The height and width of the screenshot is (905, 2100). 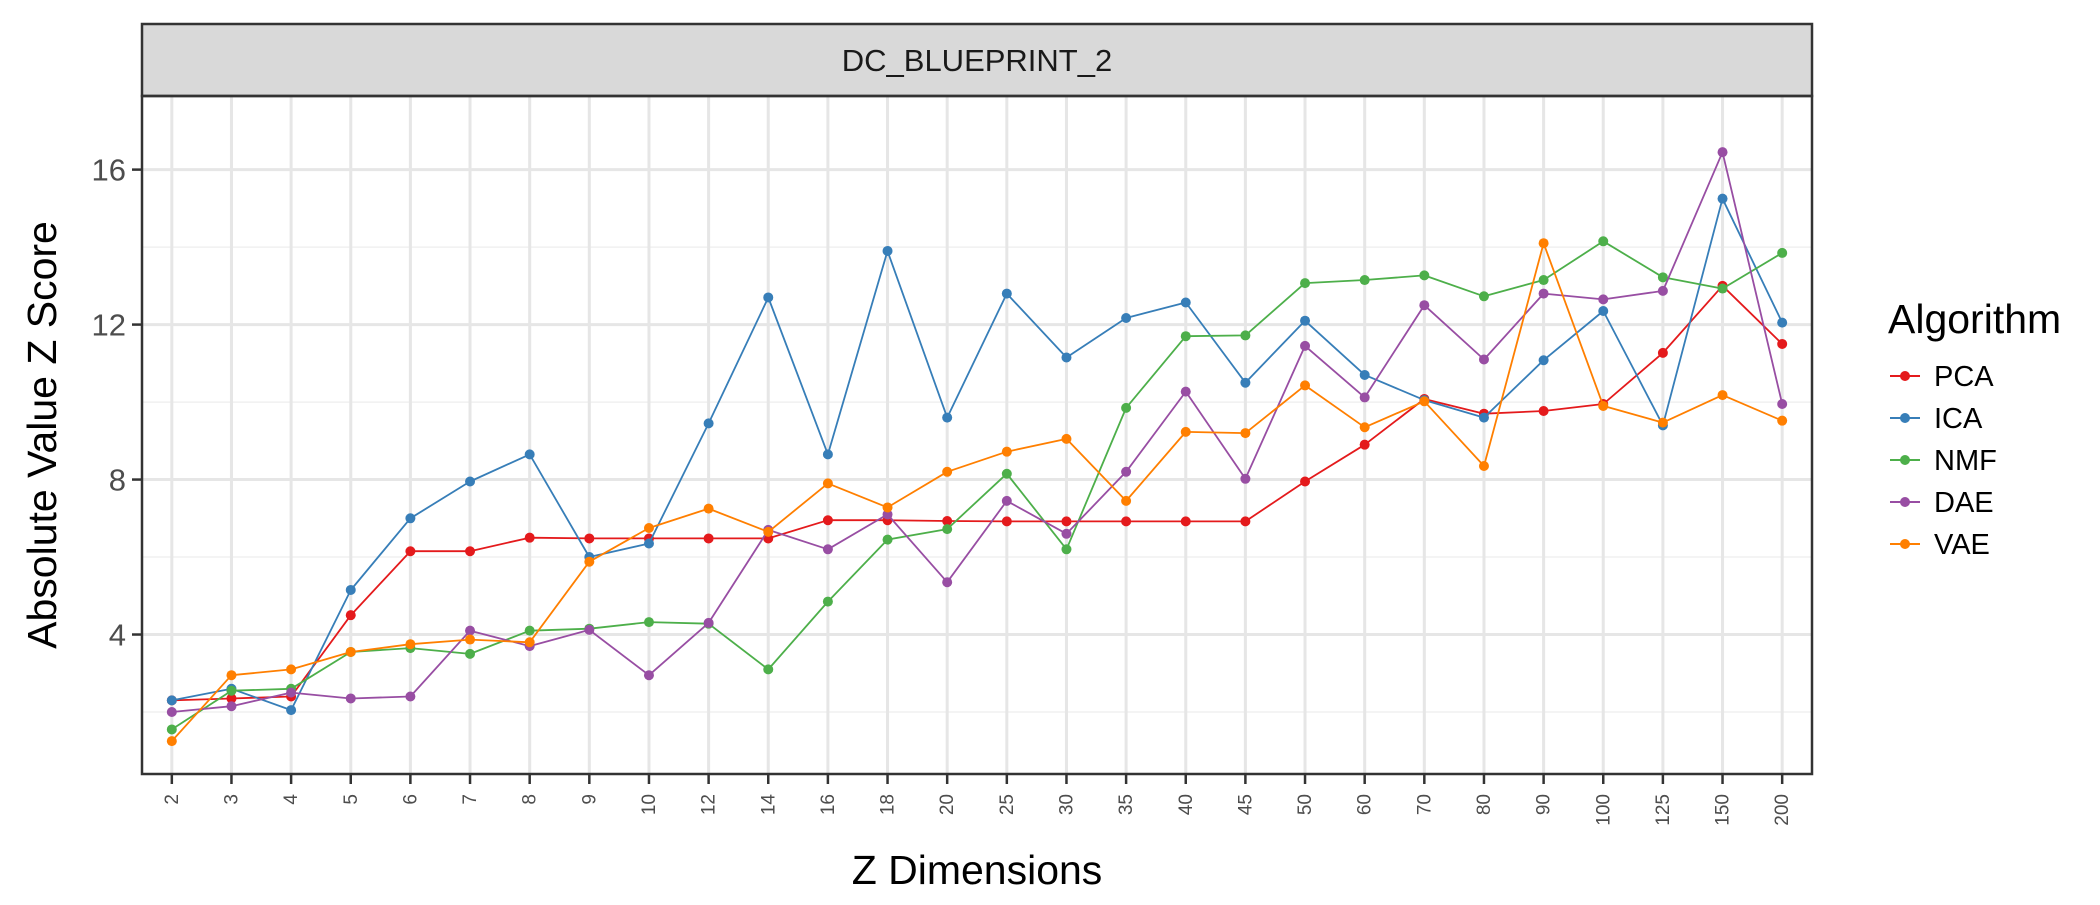 What do you see at coordinates (977, 60) in the screenshot?
I see `facet-strip` at bounding box center [977, 60].